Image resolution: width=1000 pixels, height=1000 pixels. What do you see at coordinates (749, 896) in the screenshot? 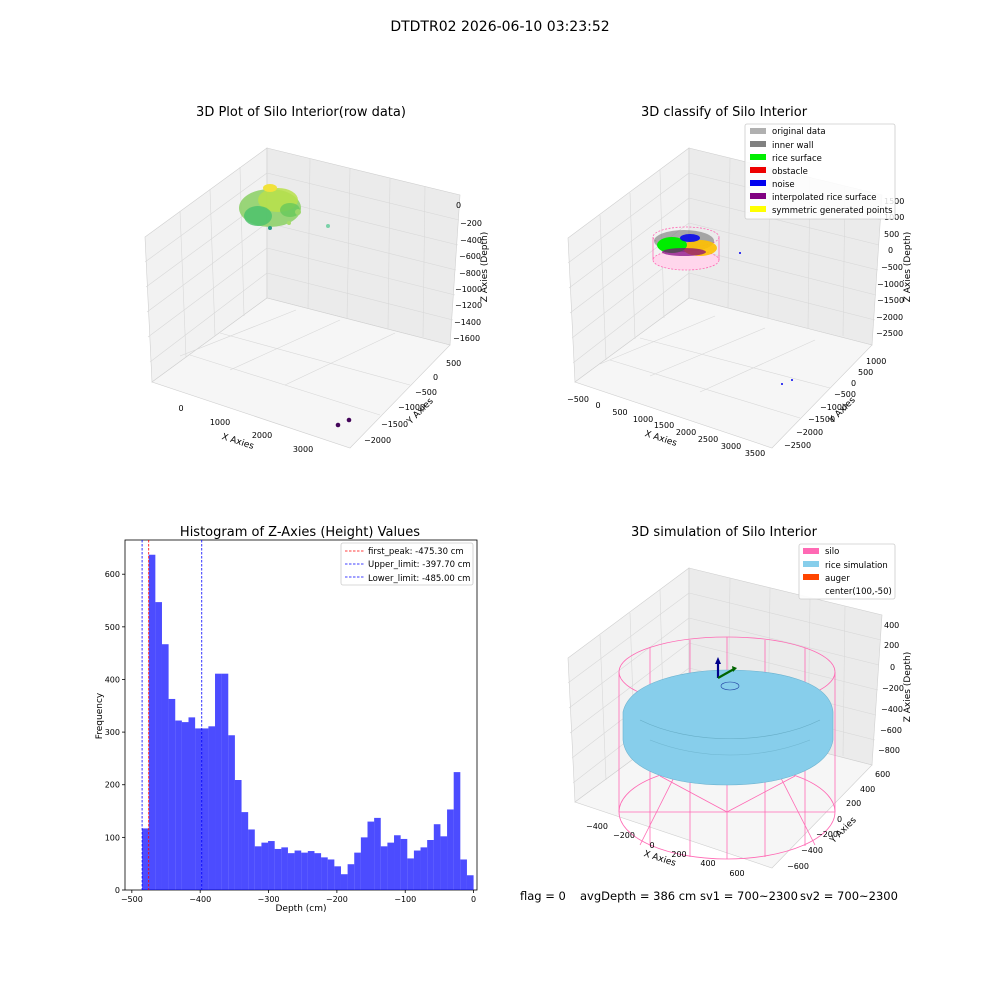
I see `sv1-text: sv1 = 700~2300` at bounding box center [749, 896].